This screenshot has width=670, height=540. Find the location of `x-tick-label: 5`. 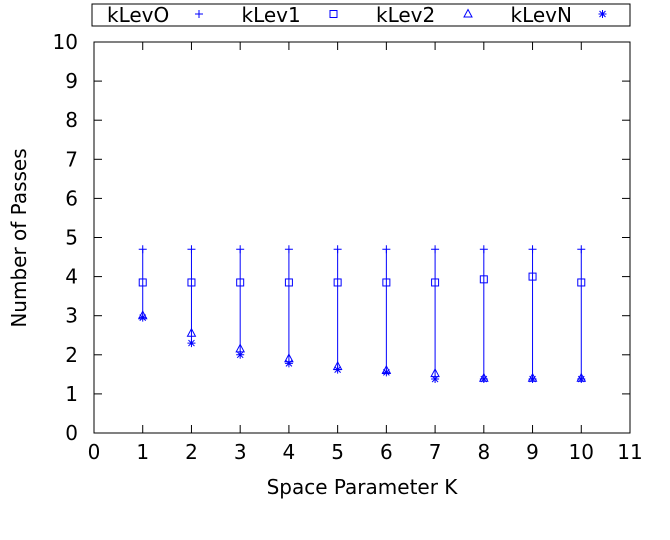

x-tick-label: 5 is located at coordinates (337, 452).